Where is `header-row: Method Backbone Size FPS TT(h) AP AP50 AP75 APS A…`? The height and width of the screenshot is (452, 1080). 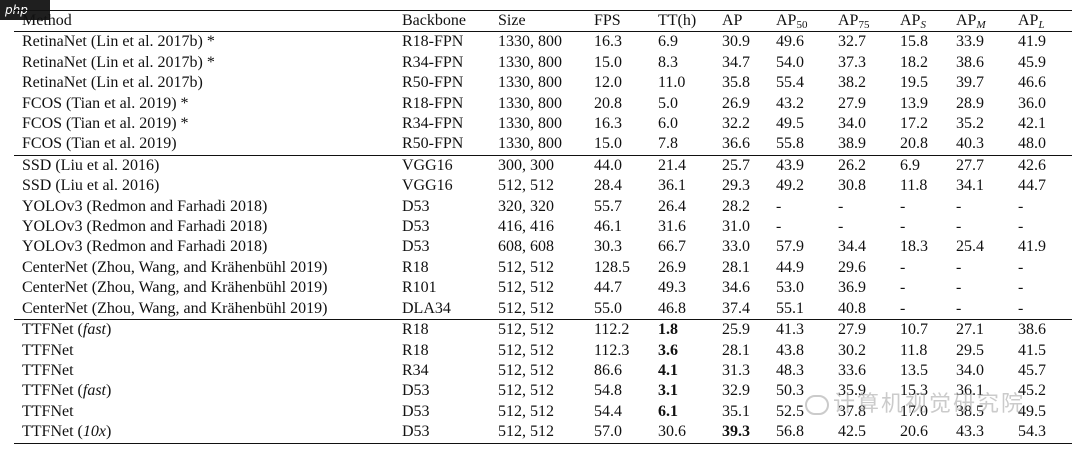 header-row: Method Backbone Size FPS TT(h) AP AP50 AP75 APS A… is located at coordinates (543, 21).